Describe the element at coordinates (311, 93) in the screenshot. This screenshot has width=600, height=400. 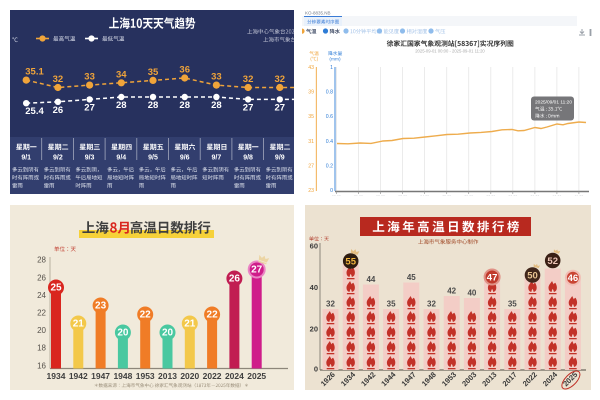
I see `svg-text: 39` at that location.